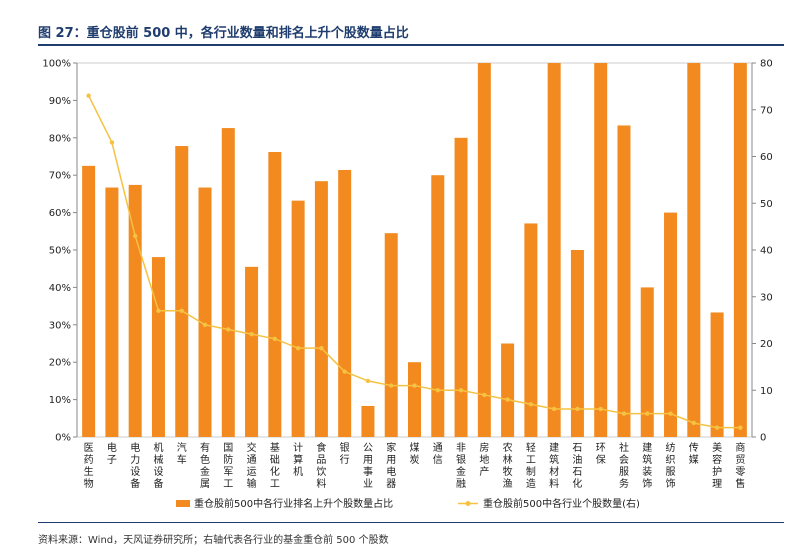  I want to click on left-tick-label: 60%, so click(60, 213).